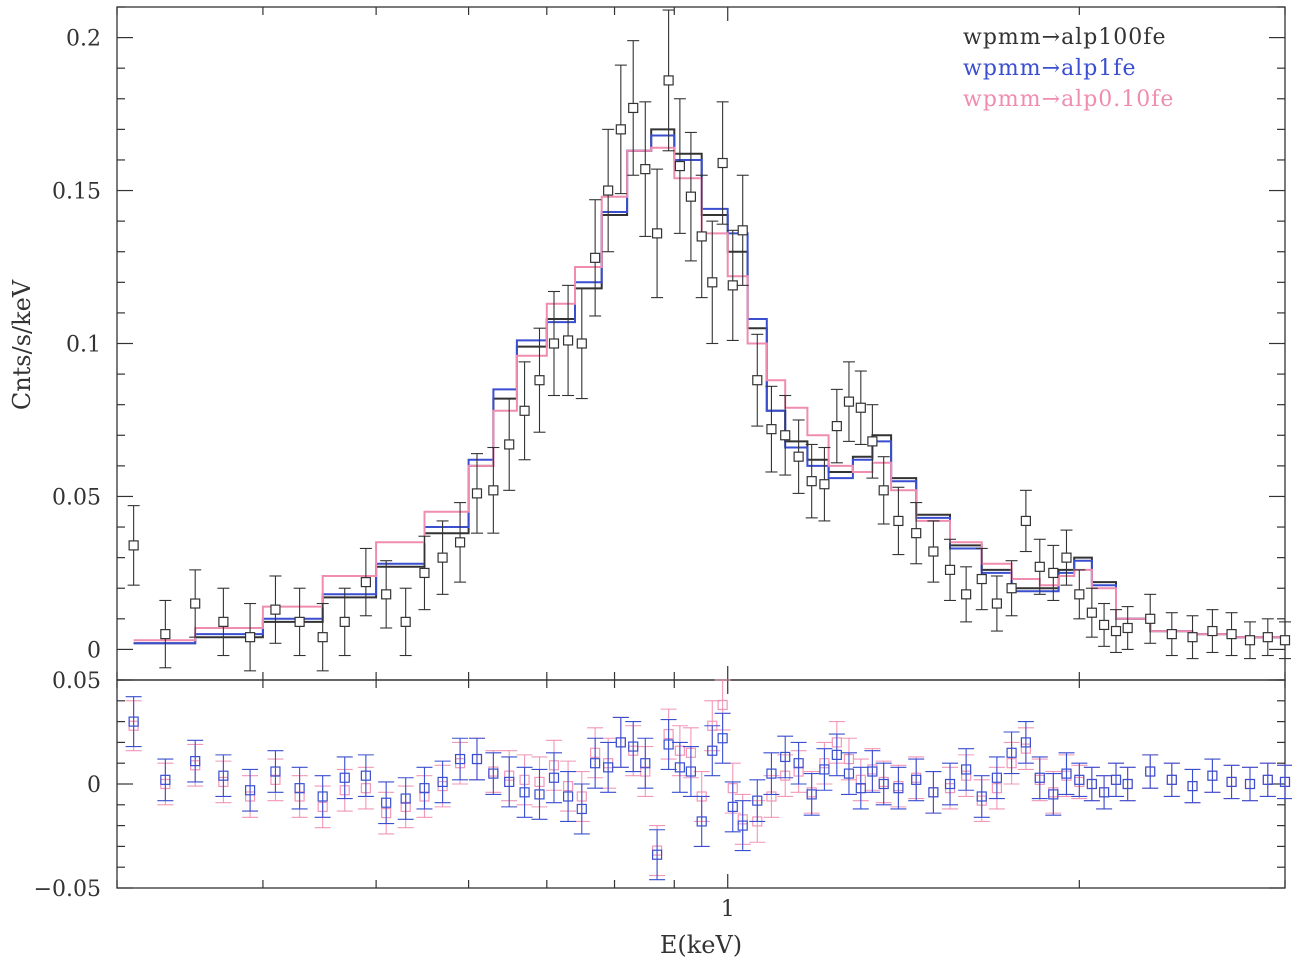 This screenshot has width=1292, height=965. I want to click on x-axis-title: E(keV), so click(701, 945).